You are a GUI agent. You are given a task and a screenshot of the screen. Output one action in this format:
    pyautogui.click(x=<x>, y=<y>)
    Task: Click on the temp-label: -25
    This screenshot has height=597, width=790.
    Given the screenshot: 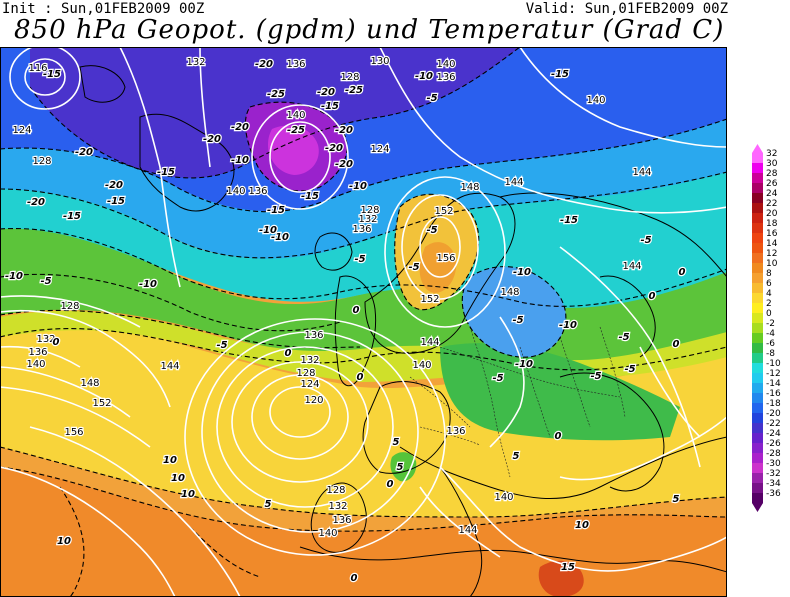 What is the action you would take?
    pyautogui.click(x=296, y=130)
    